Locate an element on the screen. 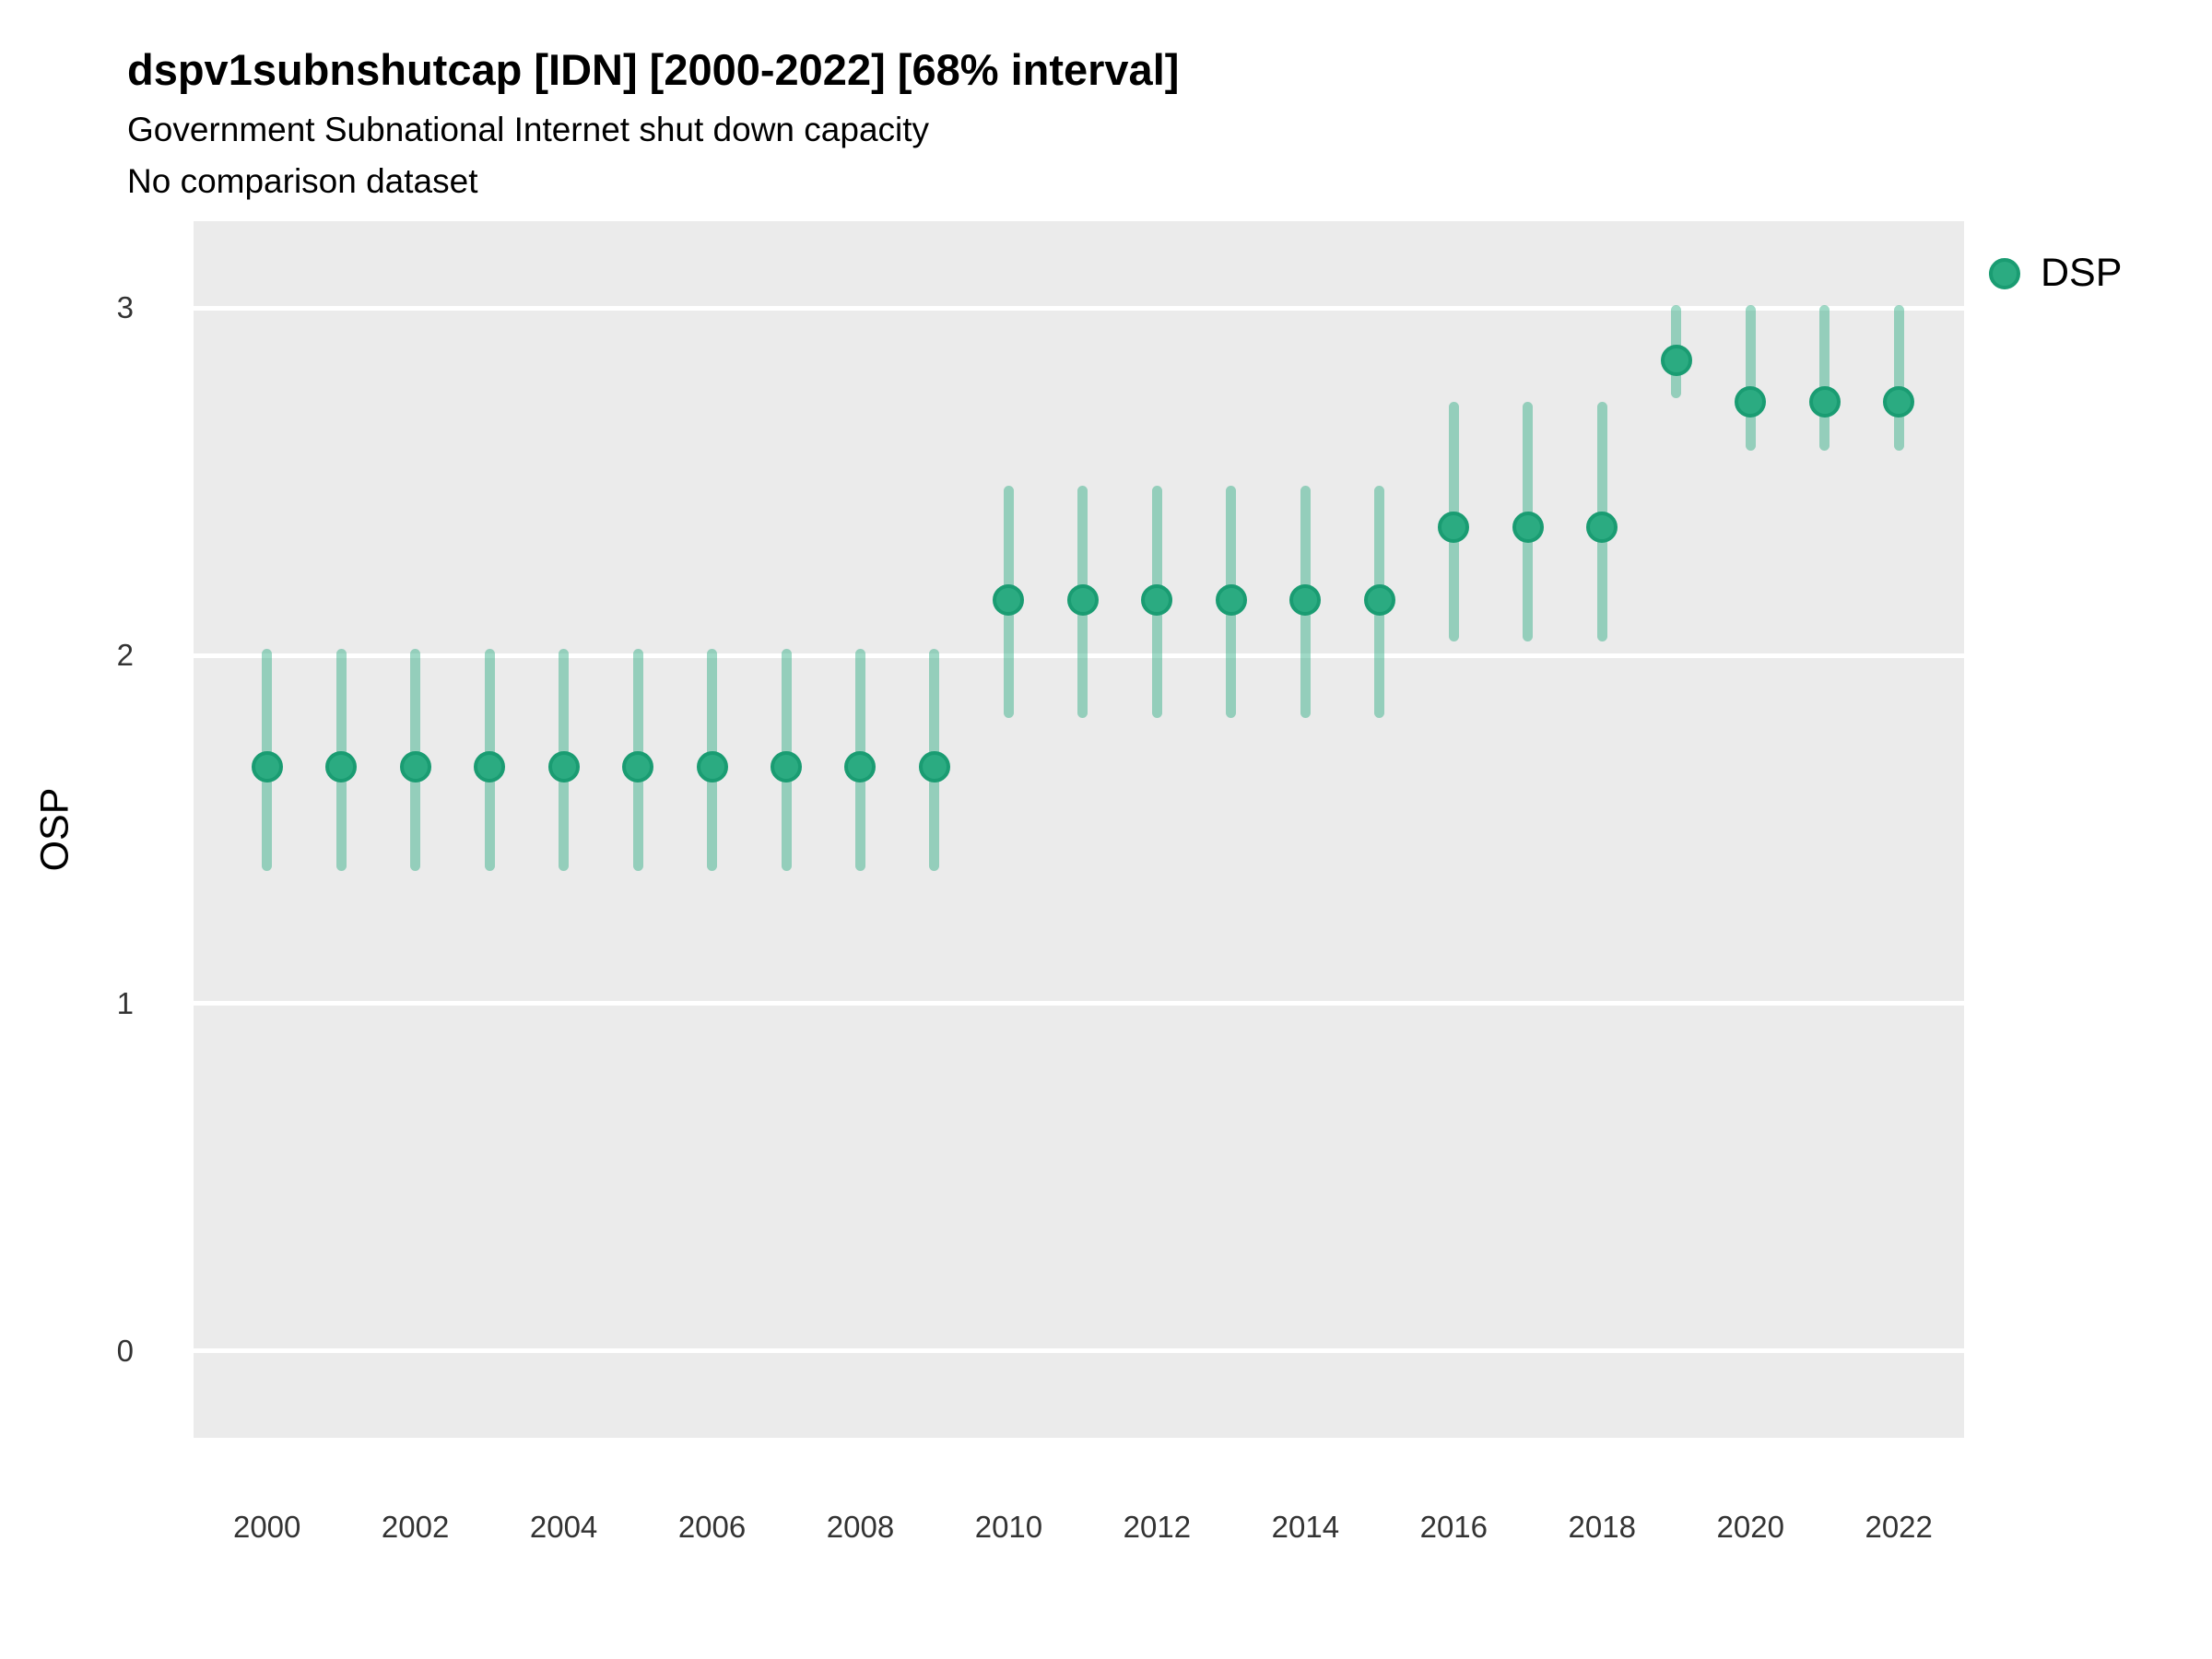  x-tick-label-2004: 2004 is located at coordinates (563, 1527).